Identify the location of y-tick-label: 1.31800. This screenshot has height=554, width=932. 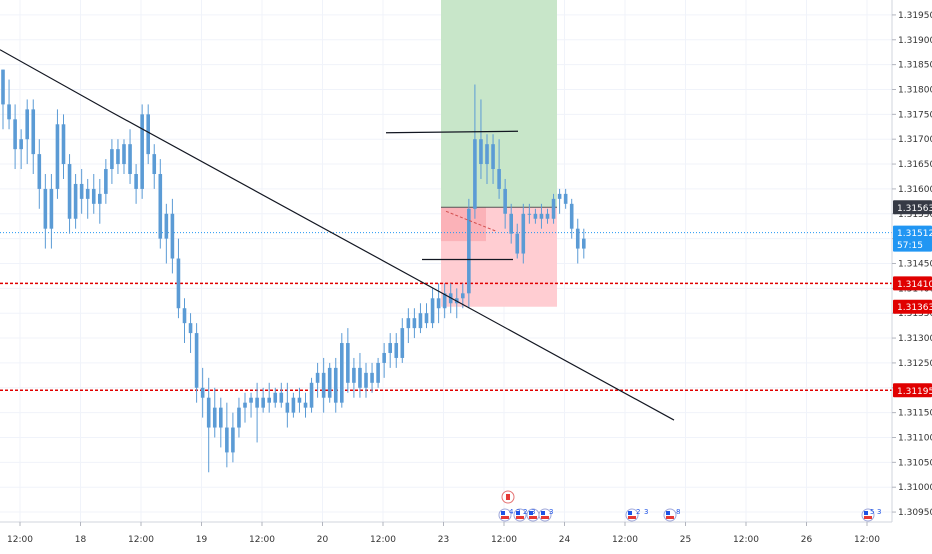
(915, 90).